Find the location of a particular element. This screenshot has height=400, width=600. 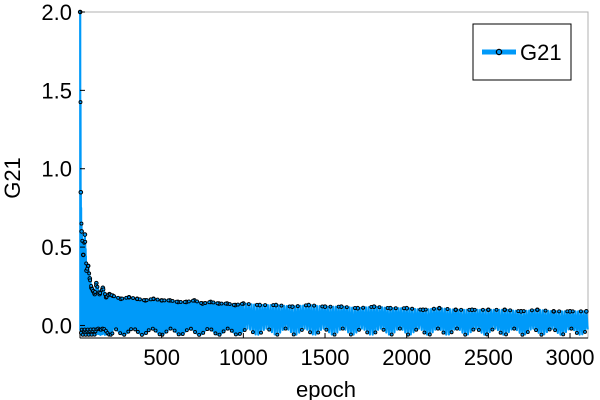

x-tick-label: 2500 is located at coordinates (488, 357).